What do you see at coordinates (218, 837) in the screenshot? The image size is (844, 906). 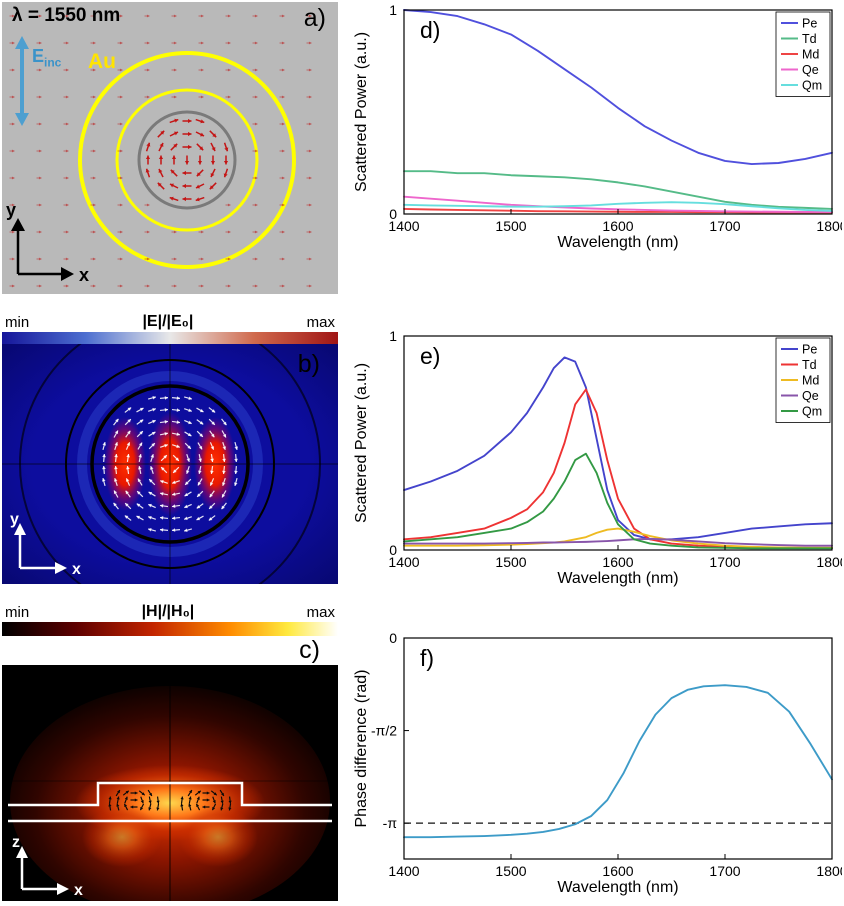 I see `h-glow-right` at bounding box center [218, 837].